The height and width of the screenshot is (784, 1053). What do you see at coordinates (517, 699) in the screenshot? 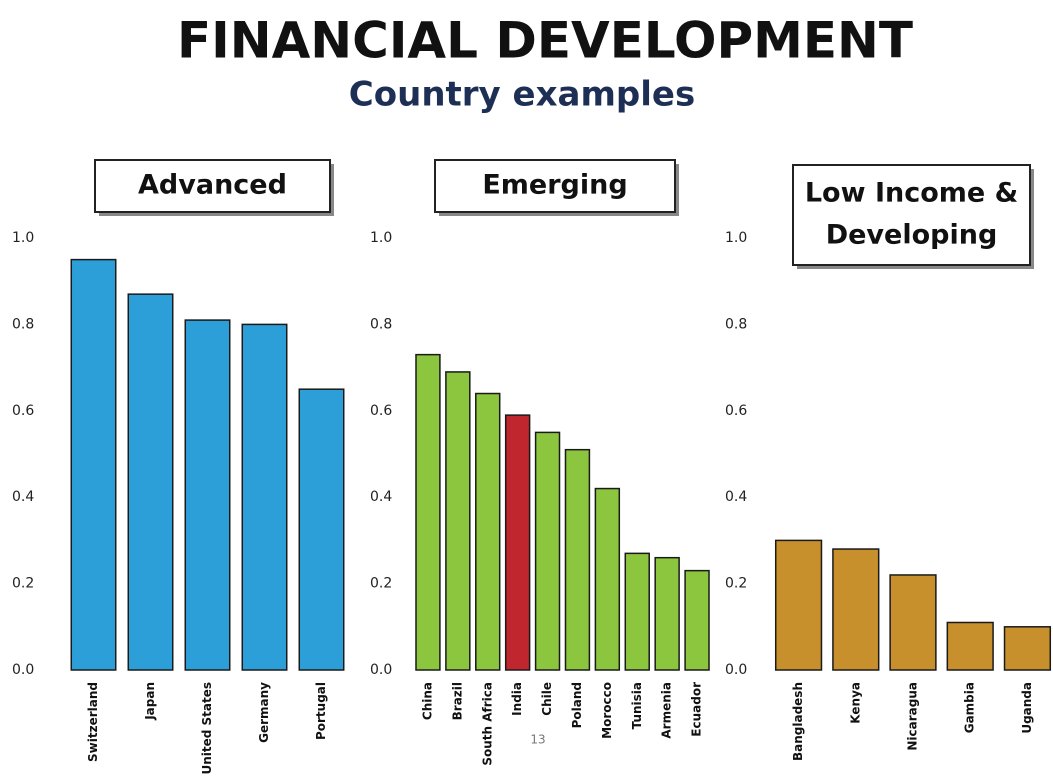
I see `x-tick-label: India` at bounding box center [517, 699].